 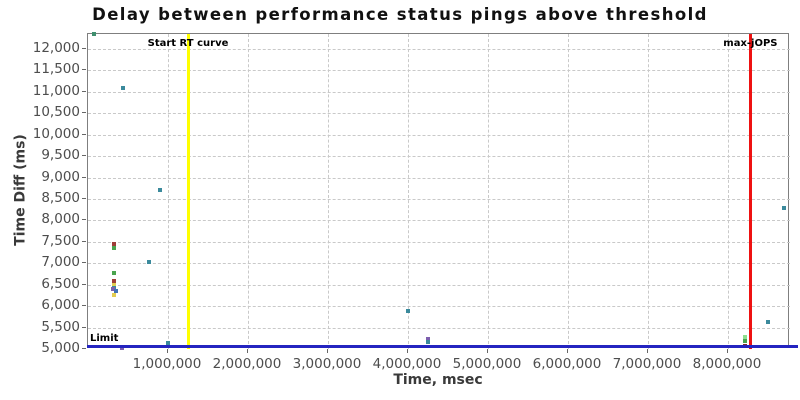 What do you see at coordinates (438, 380) in the screenshot?
I see `x-axis-title: Time, msec` at bounding box center [438, 380].